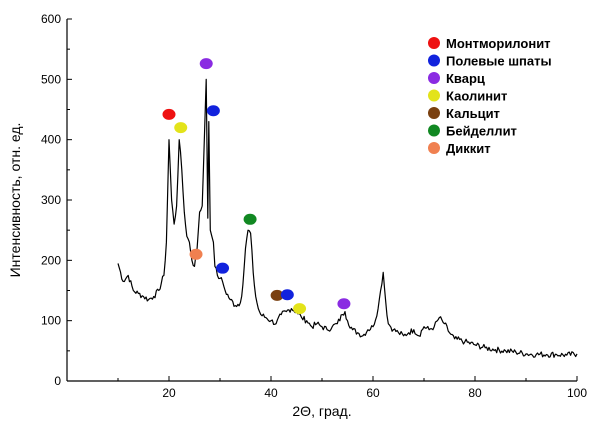  Describe the element at coordinates (475, 393) in the screenshot. I see `x-tick-label: 80` at that location.